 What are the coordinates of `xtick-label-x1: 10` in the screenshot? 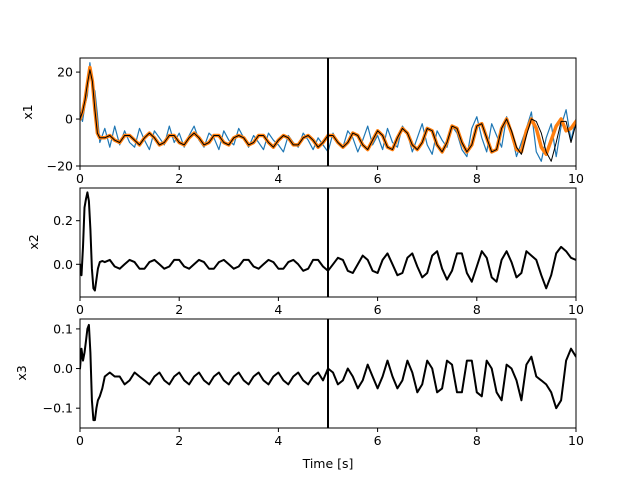 It's located at (576, 178).